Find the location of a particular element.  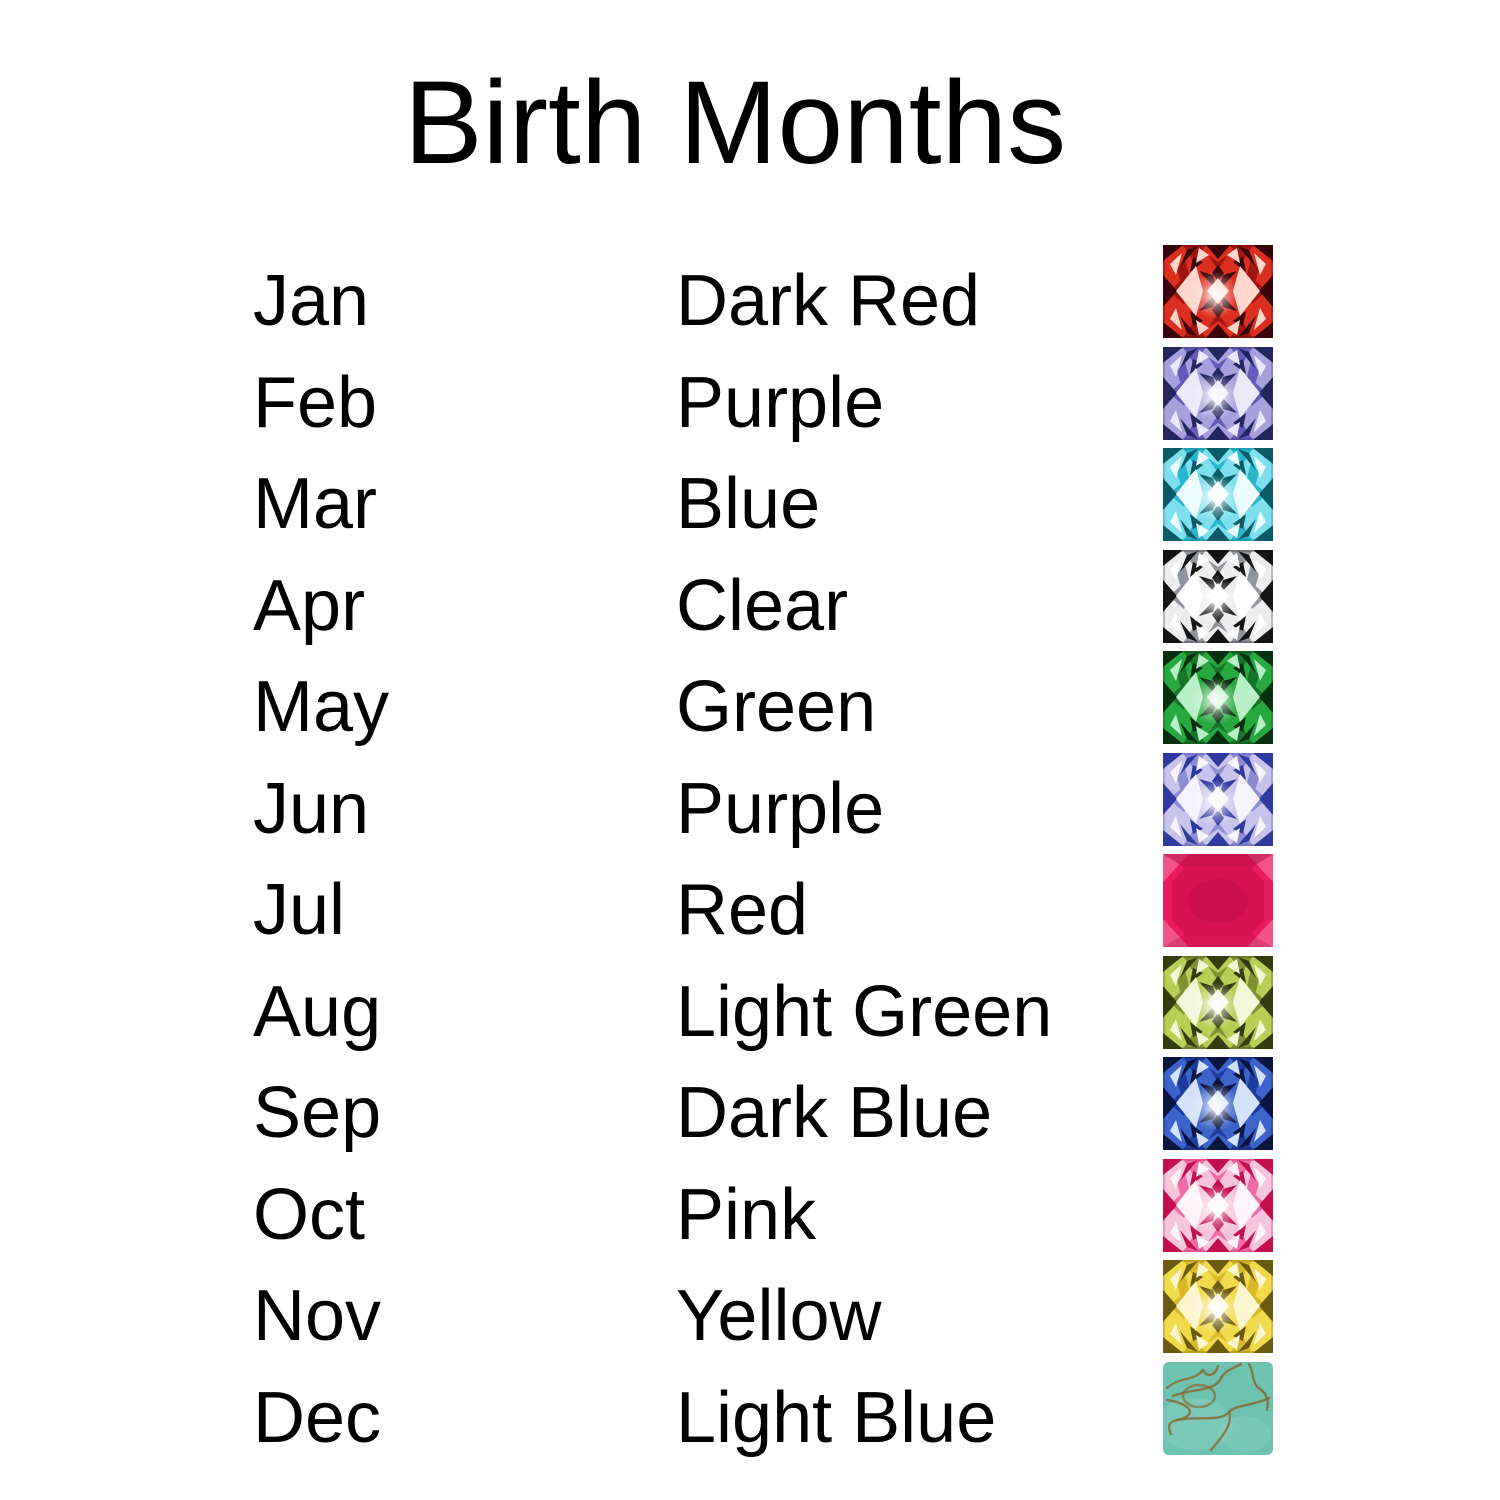

pink-gemstone-icon is located at coordinates (1218, 1205).